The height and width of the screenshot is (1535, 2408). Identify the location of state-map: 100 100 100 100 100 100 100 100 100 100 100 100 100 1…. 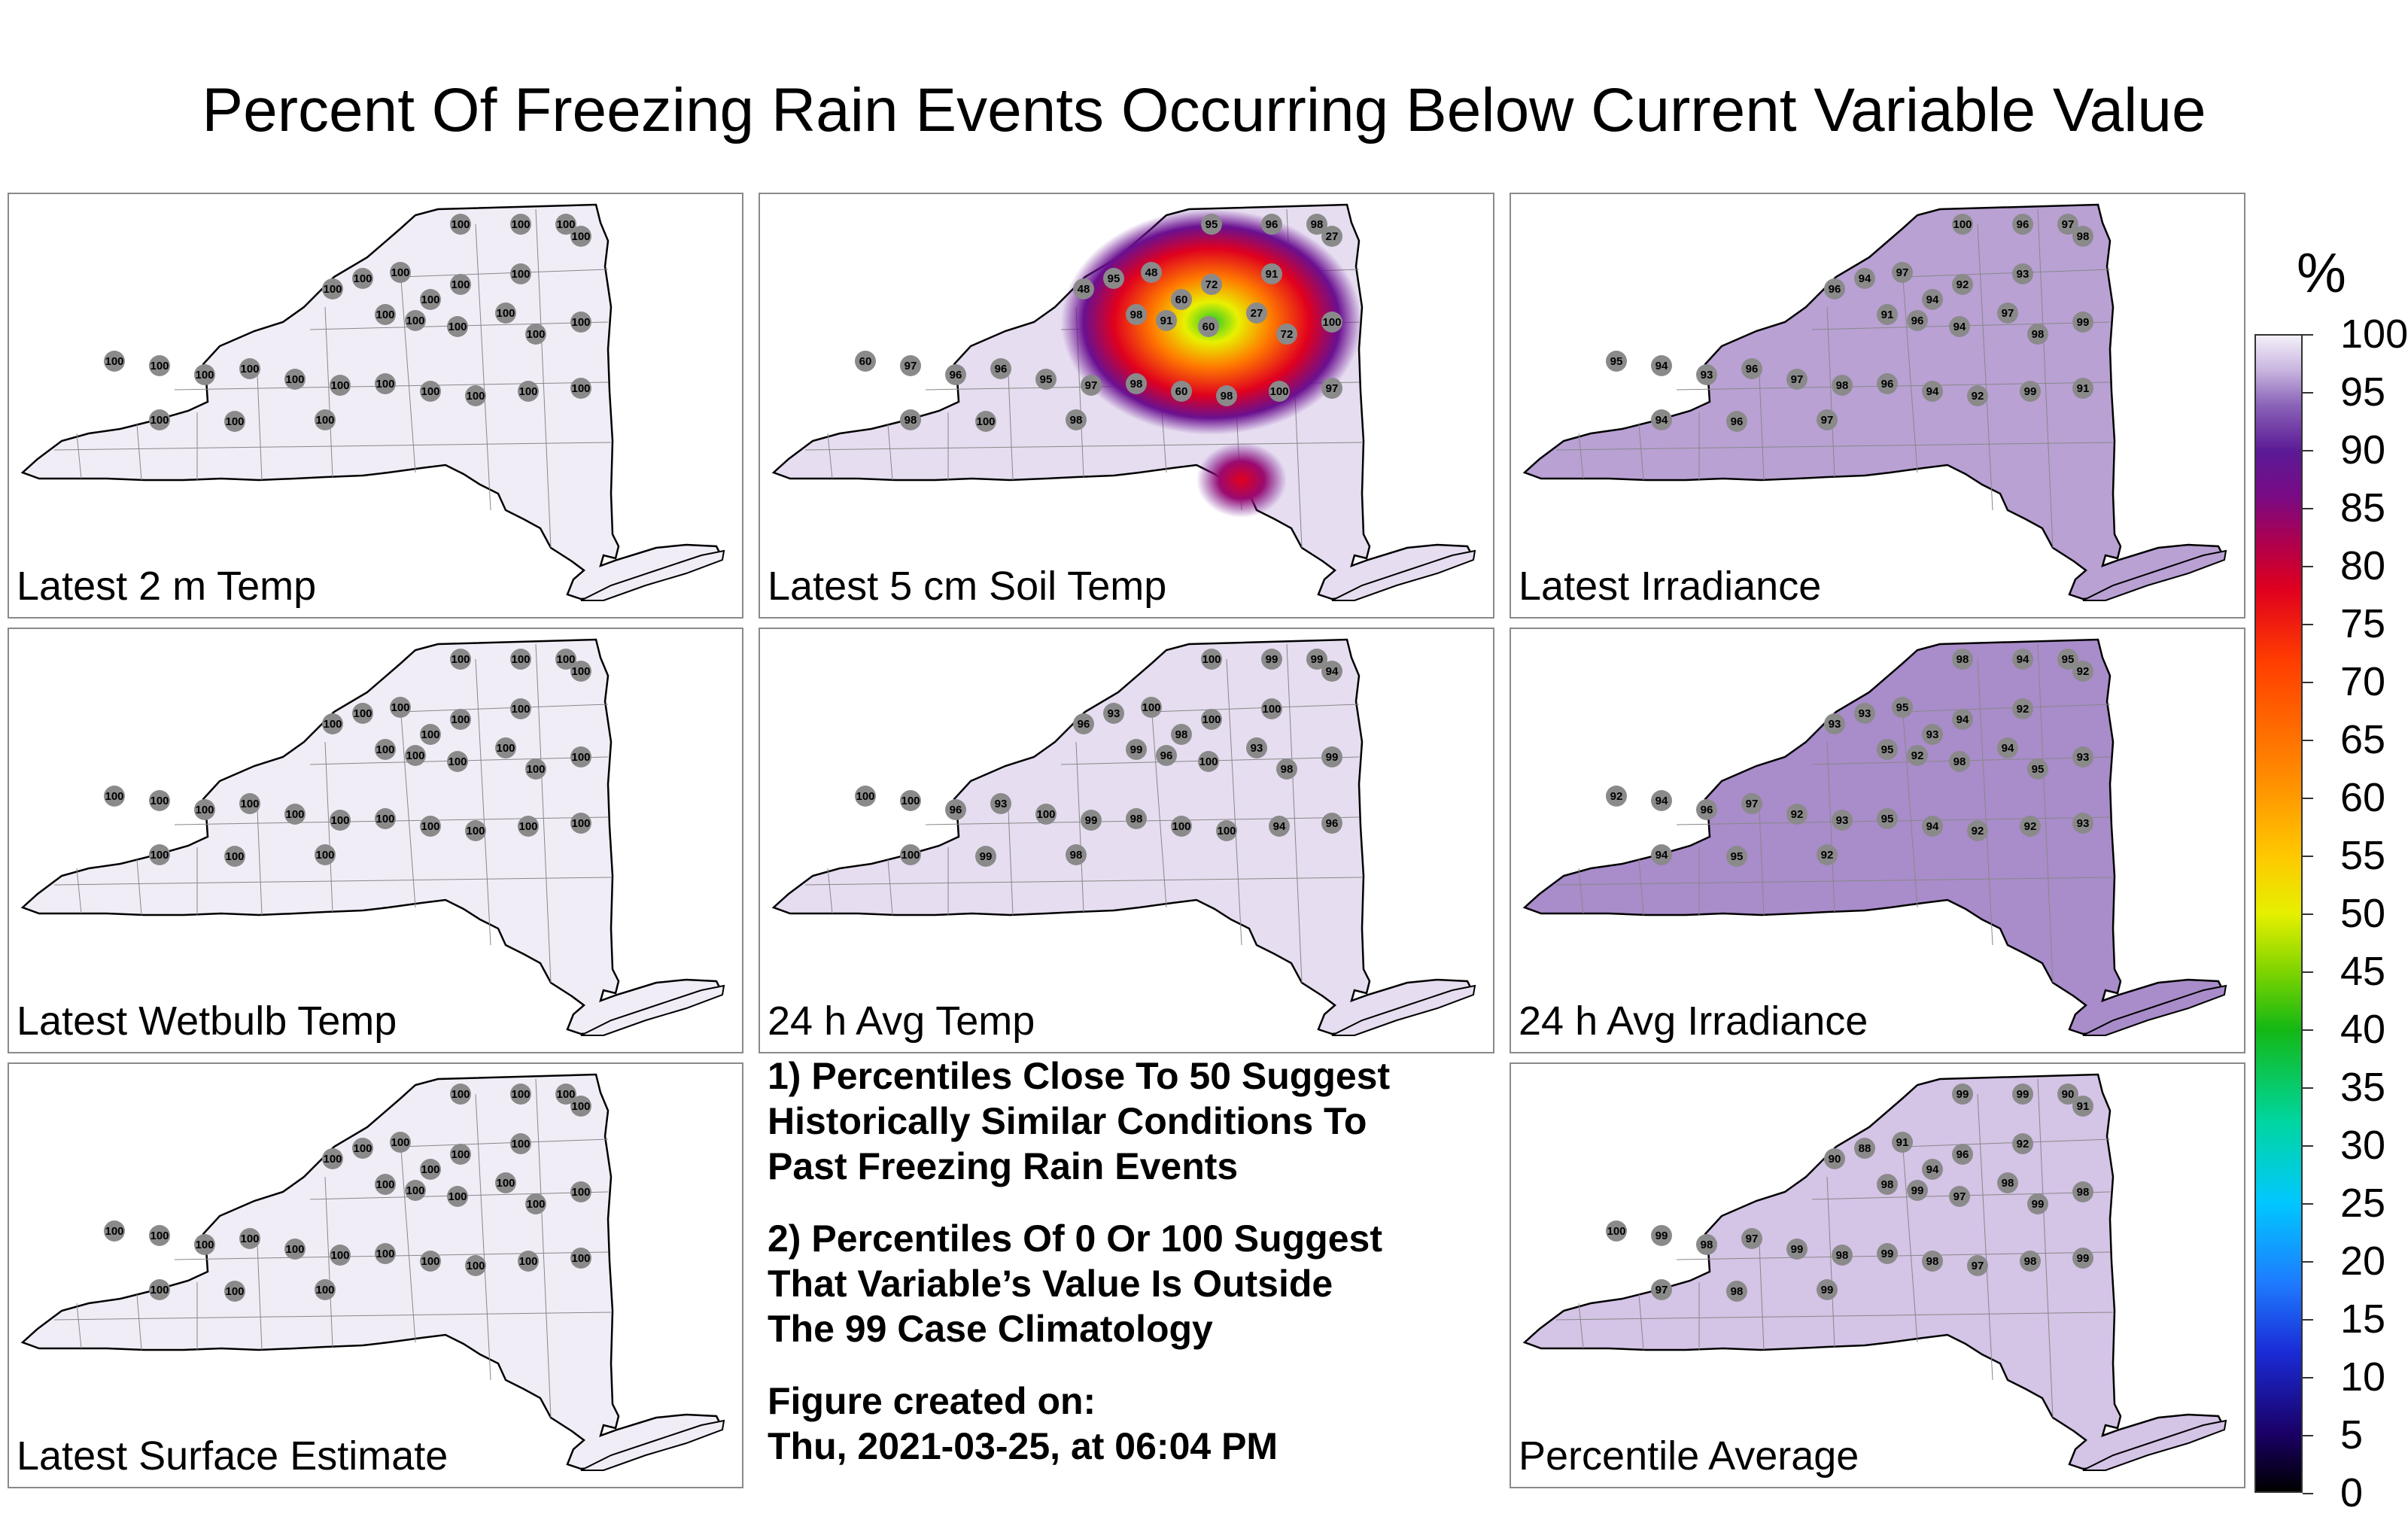
(372, 1272).